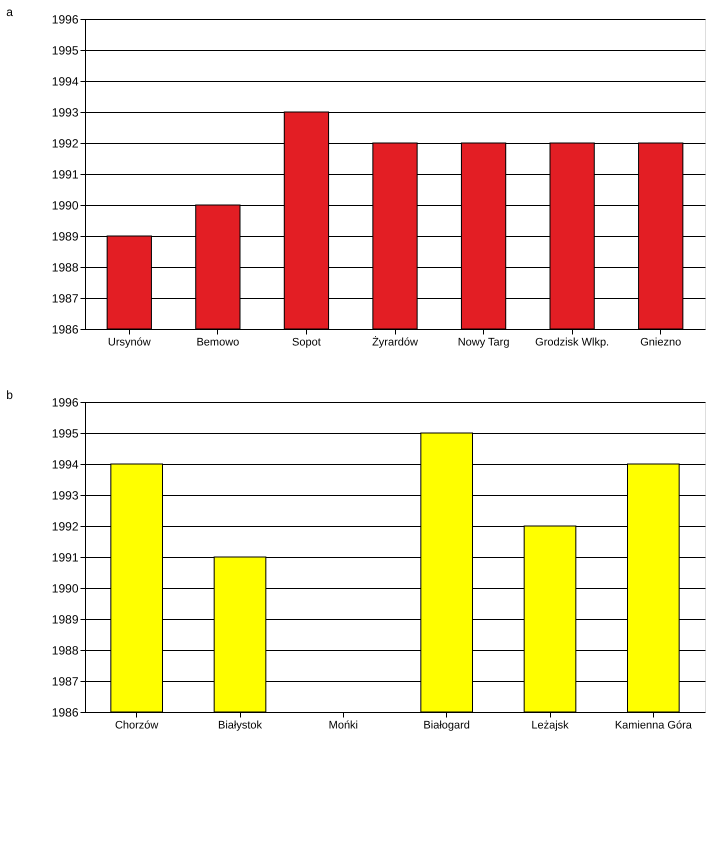 Image resolution: width=724 pixels, height=859 pixels. Describe the element at coordinates (343, 726) in the screenshot. I see `x-tick-label: Mońki` at that location.